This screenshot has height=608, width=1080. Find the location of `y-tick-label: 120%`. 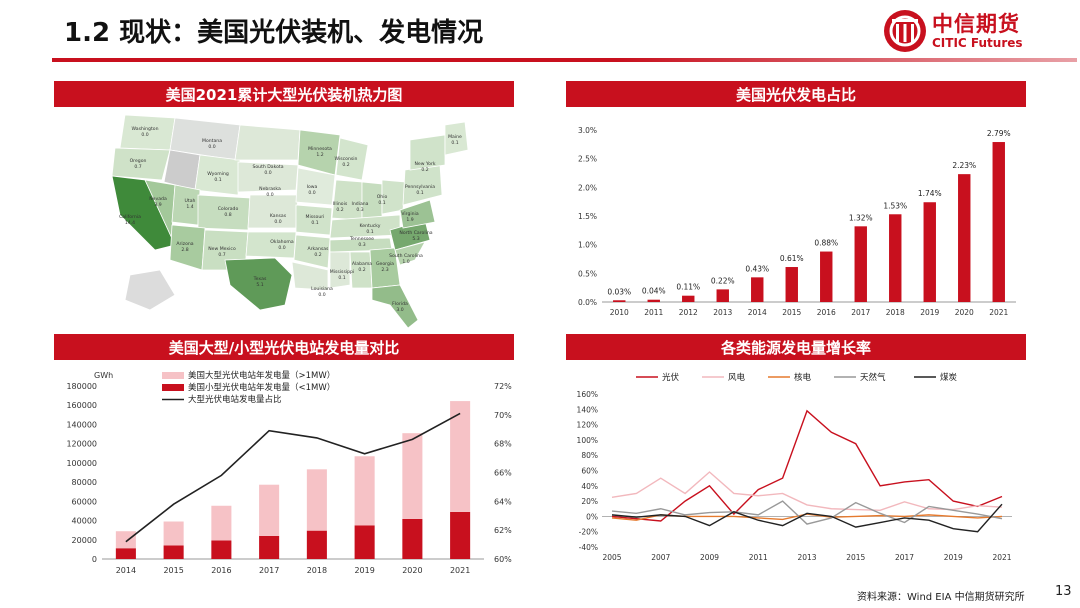

y-tick-label: 120% is located at coordinates (587, 425).